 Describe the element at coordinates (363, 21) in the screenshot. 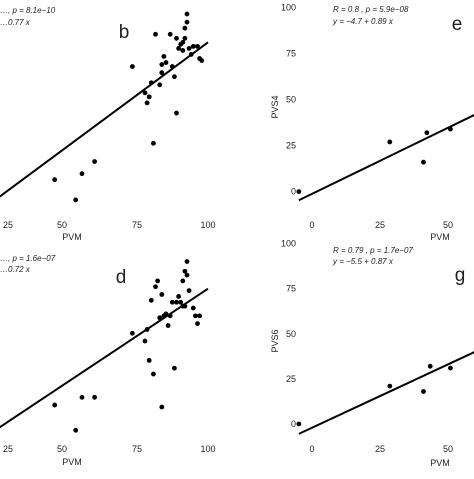

I see `panel-e-stats-line-1: y = −4.7 + 0.89 x` at that location.